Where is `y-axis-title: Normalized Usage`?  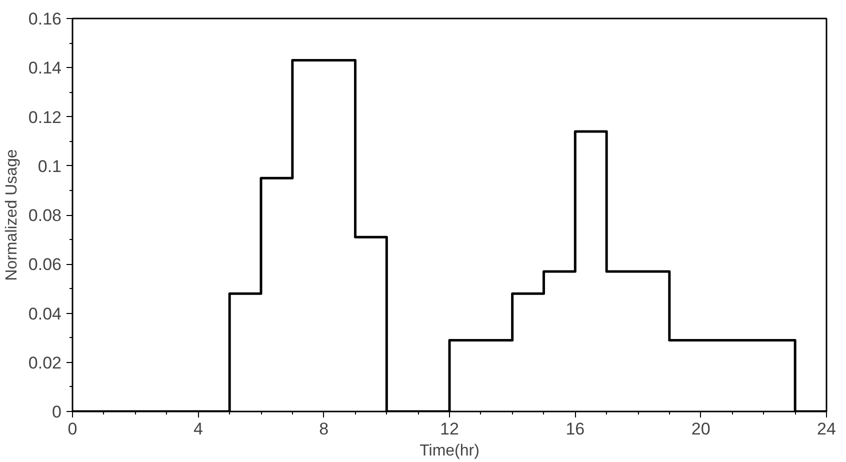
y-axis-title: Normalized Usage is located at coordinates (11, 215).